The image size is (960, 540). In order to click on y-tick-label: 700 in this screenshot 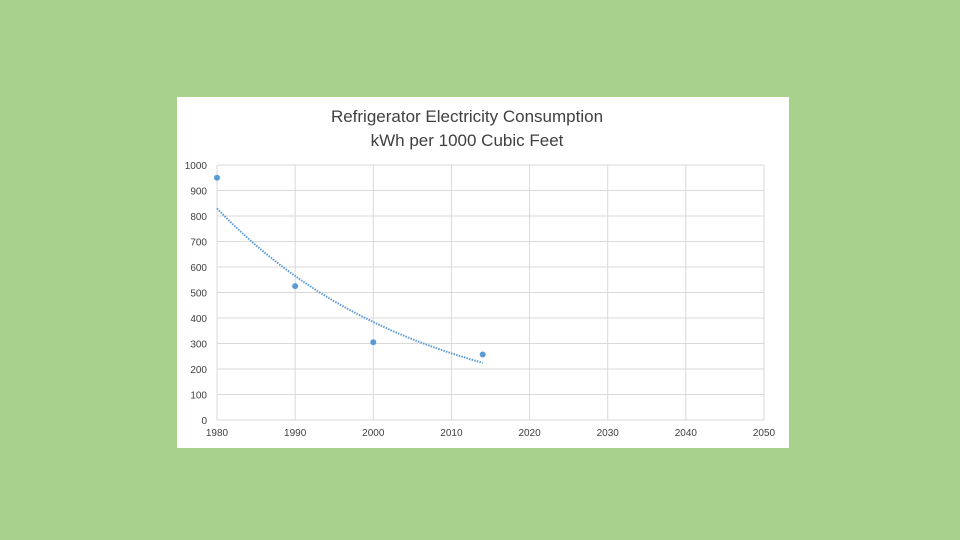, I will do `click(198, 243)`.